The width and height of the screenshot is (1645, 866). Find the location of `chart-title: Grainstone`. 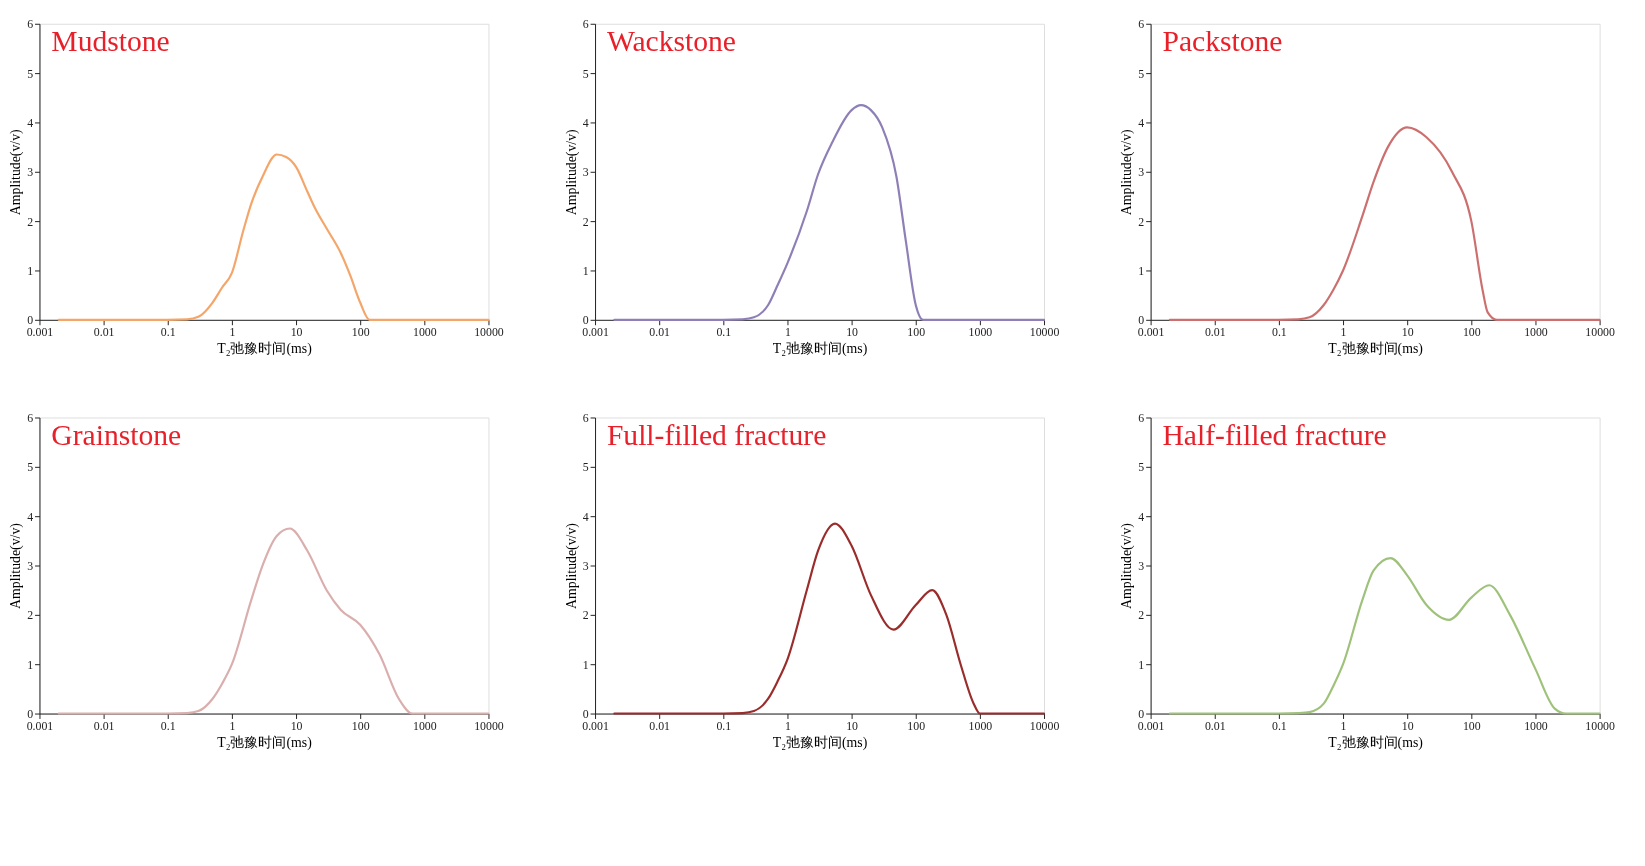

chart-title: Grainstone is located at coordinates (116, 435).